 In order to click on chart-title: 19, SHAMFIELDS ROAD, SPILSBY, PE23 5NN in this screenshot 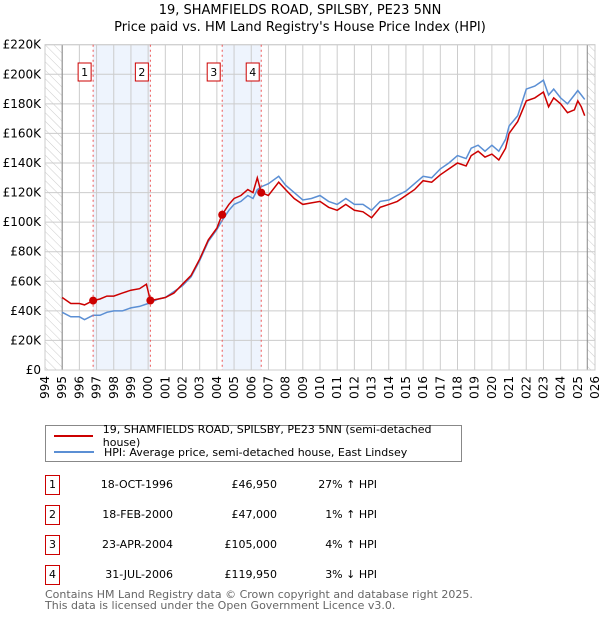, I will do `click(300, 10)`.